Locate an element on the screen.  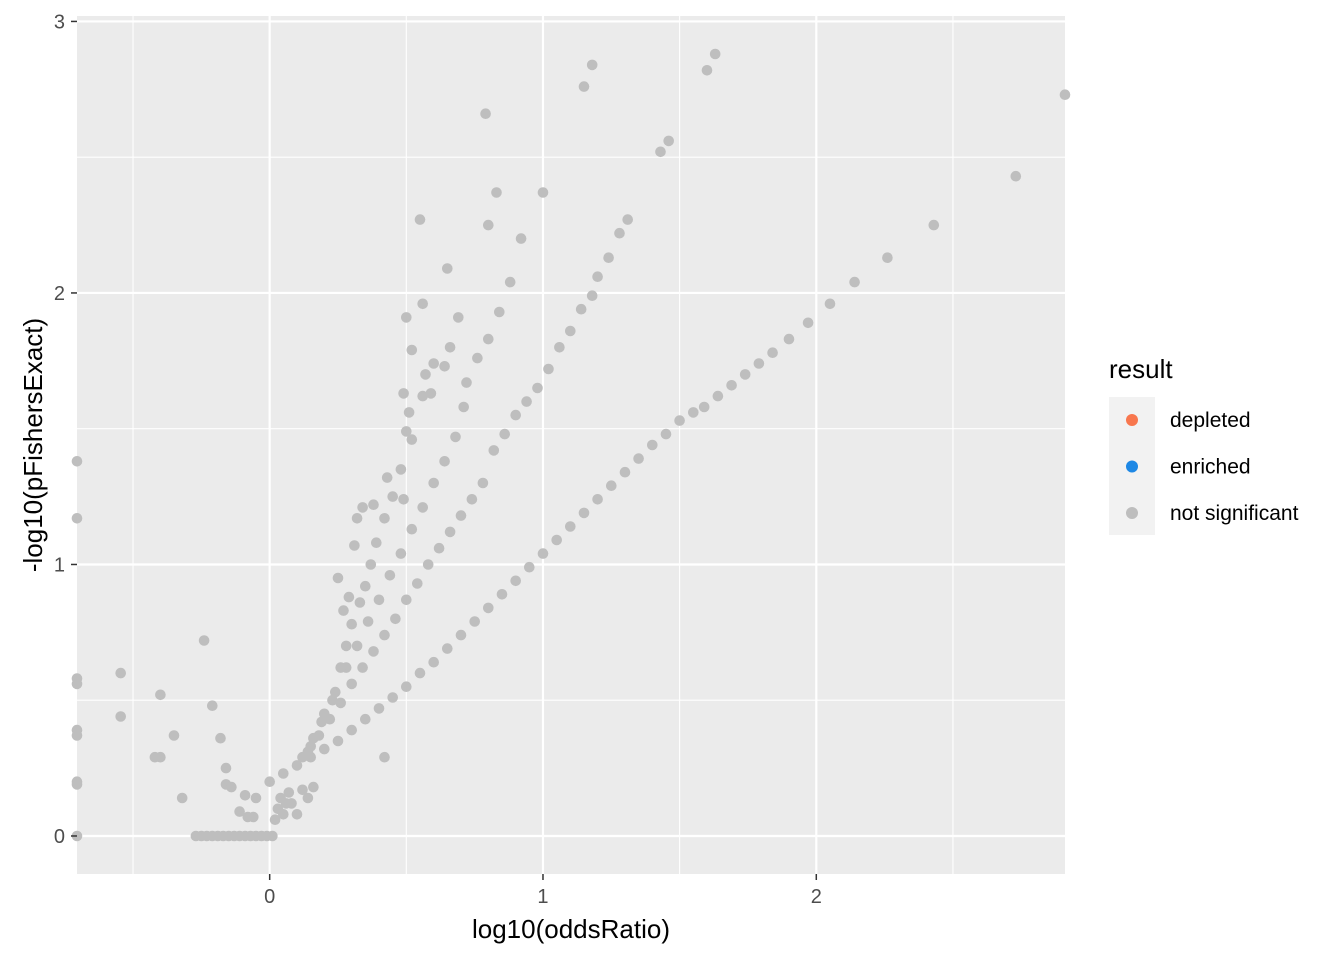
y-tick-label: 0 is located at coordinates (59, 837).